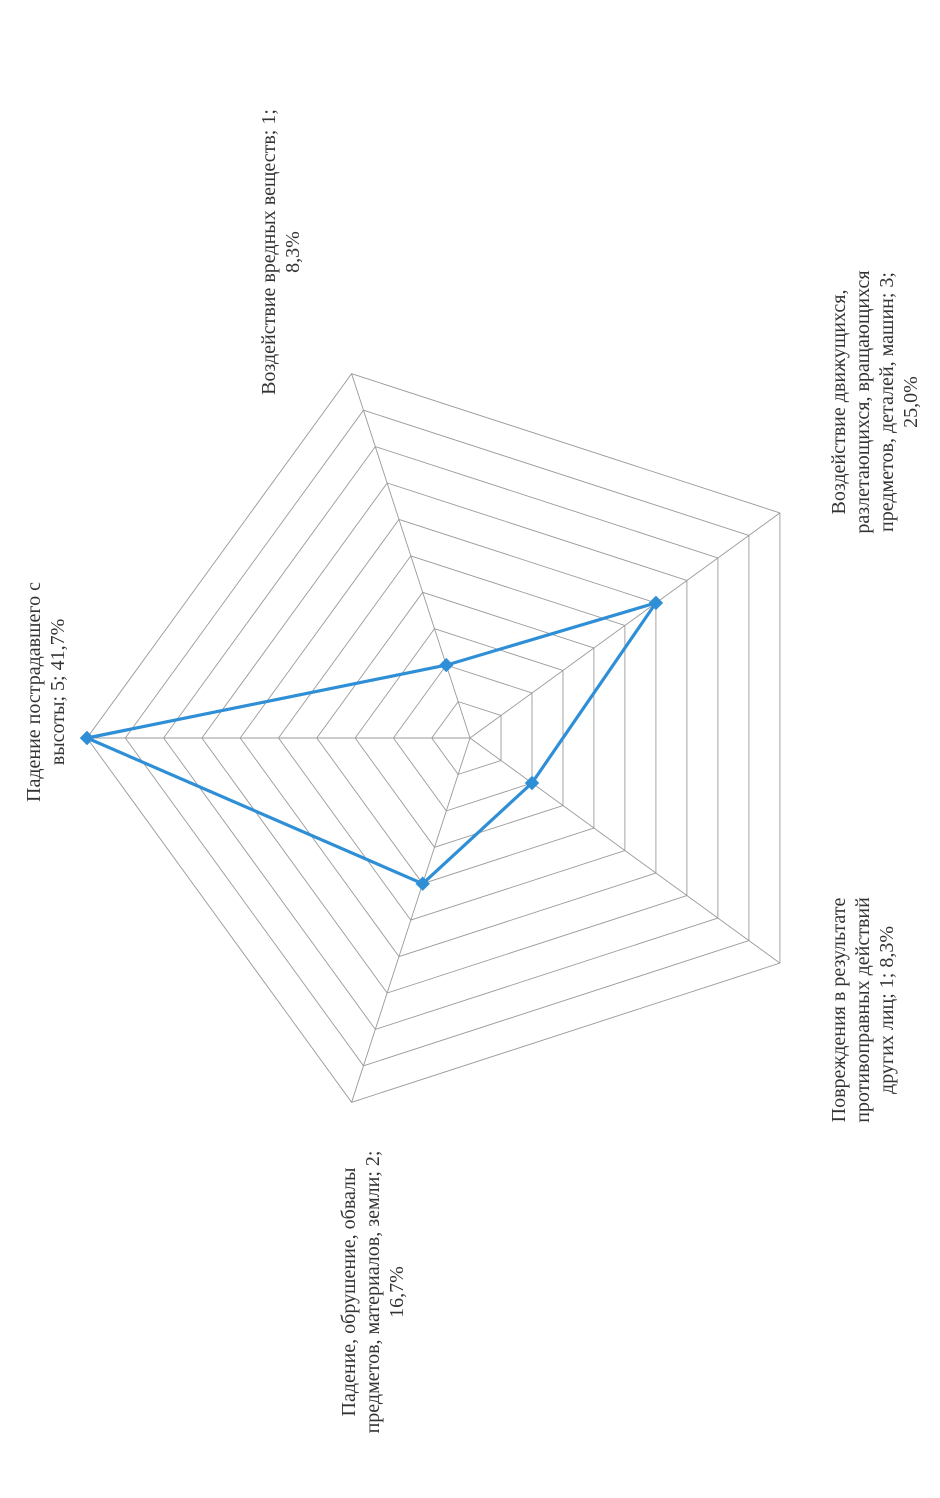 This screenshot has height=1498, width=940. I want to click on category-label-1: Падение пострадавшего с высоты; 5; 41,7%, so click(46, 692).